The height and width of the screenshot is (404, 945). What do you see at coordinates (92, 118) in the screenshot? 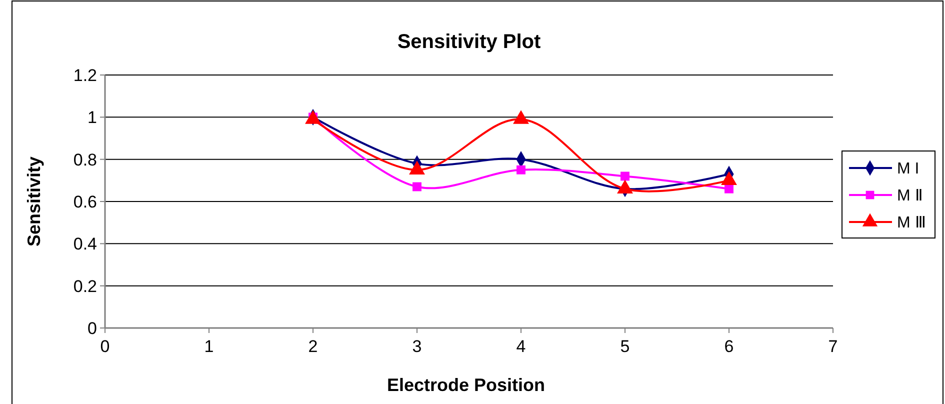
I see `y-tick-label: 1` at bounding box center [92, 118].